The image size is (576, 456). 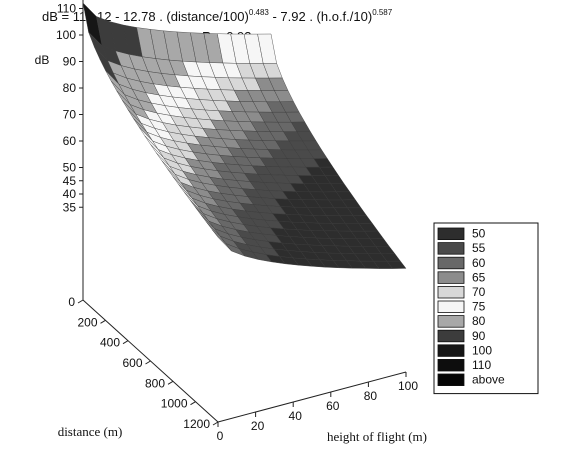 I want to click on db-tick-label: 110, so click(x=66, y=9).